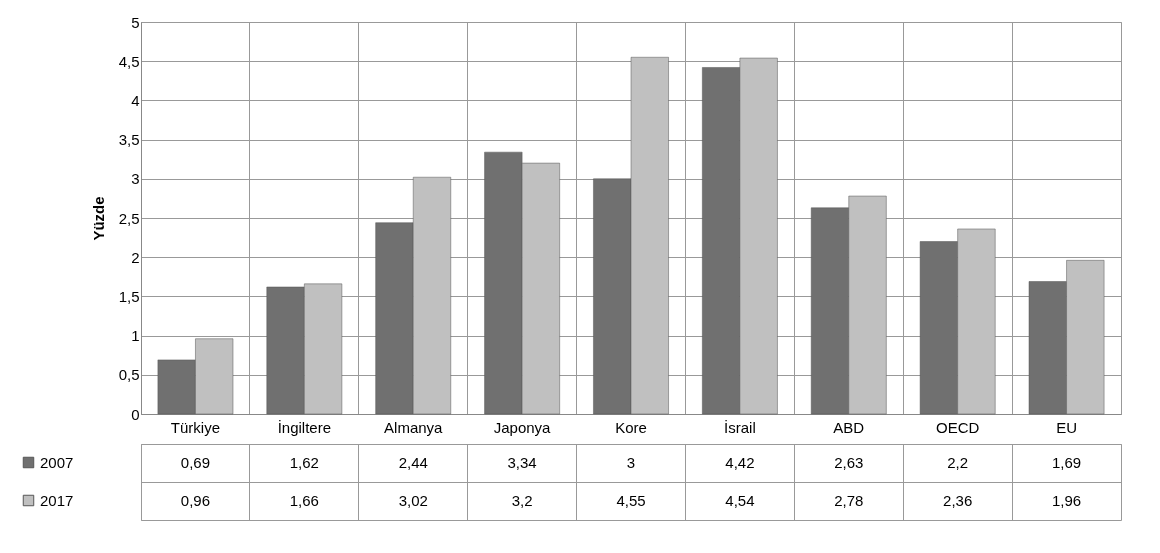 The image size is (1160, 553). What do you see at coordinates (129, 296) in the screenshot?
I see `y-tick-label: 1,5` at bounding box center [129, 296].